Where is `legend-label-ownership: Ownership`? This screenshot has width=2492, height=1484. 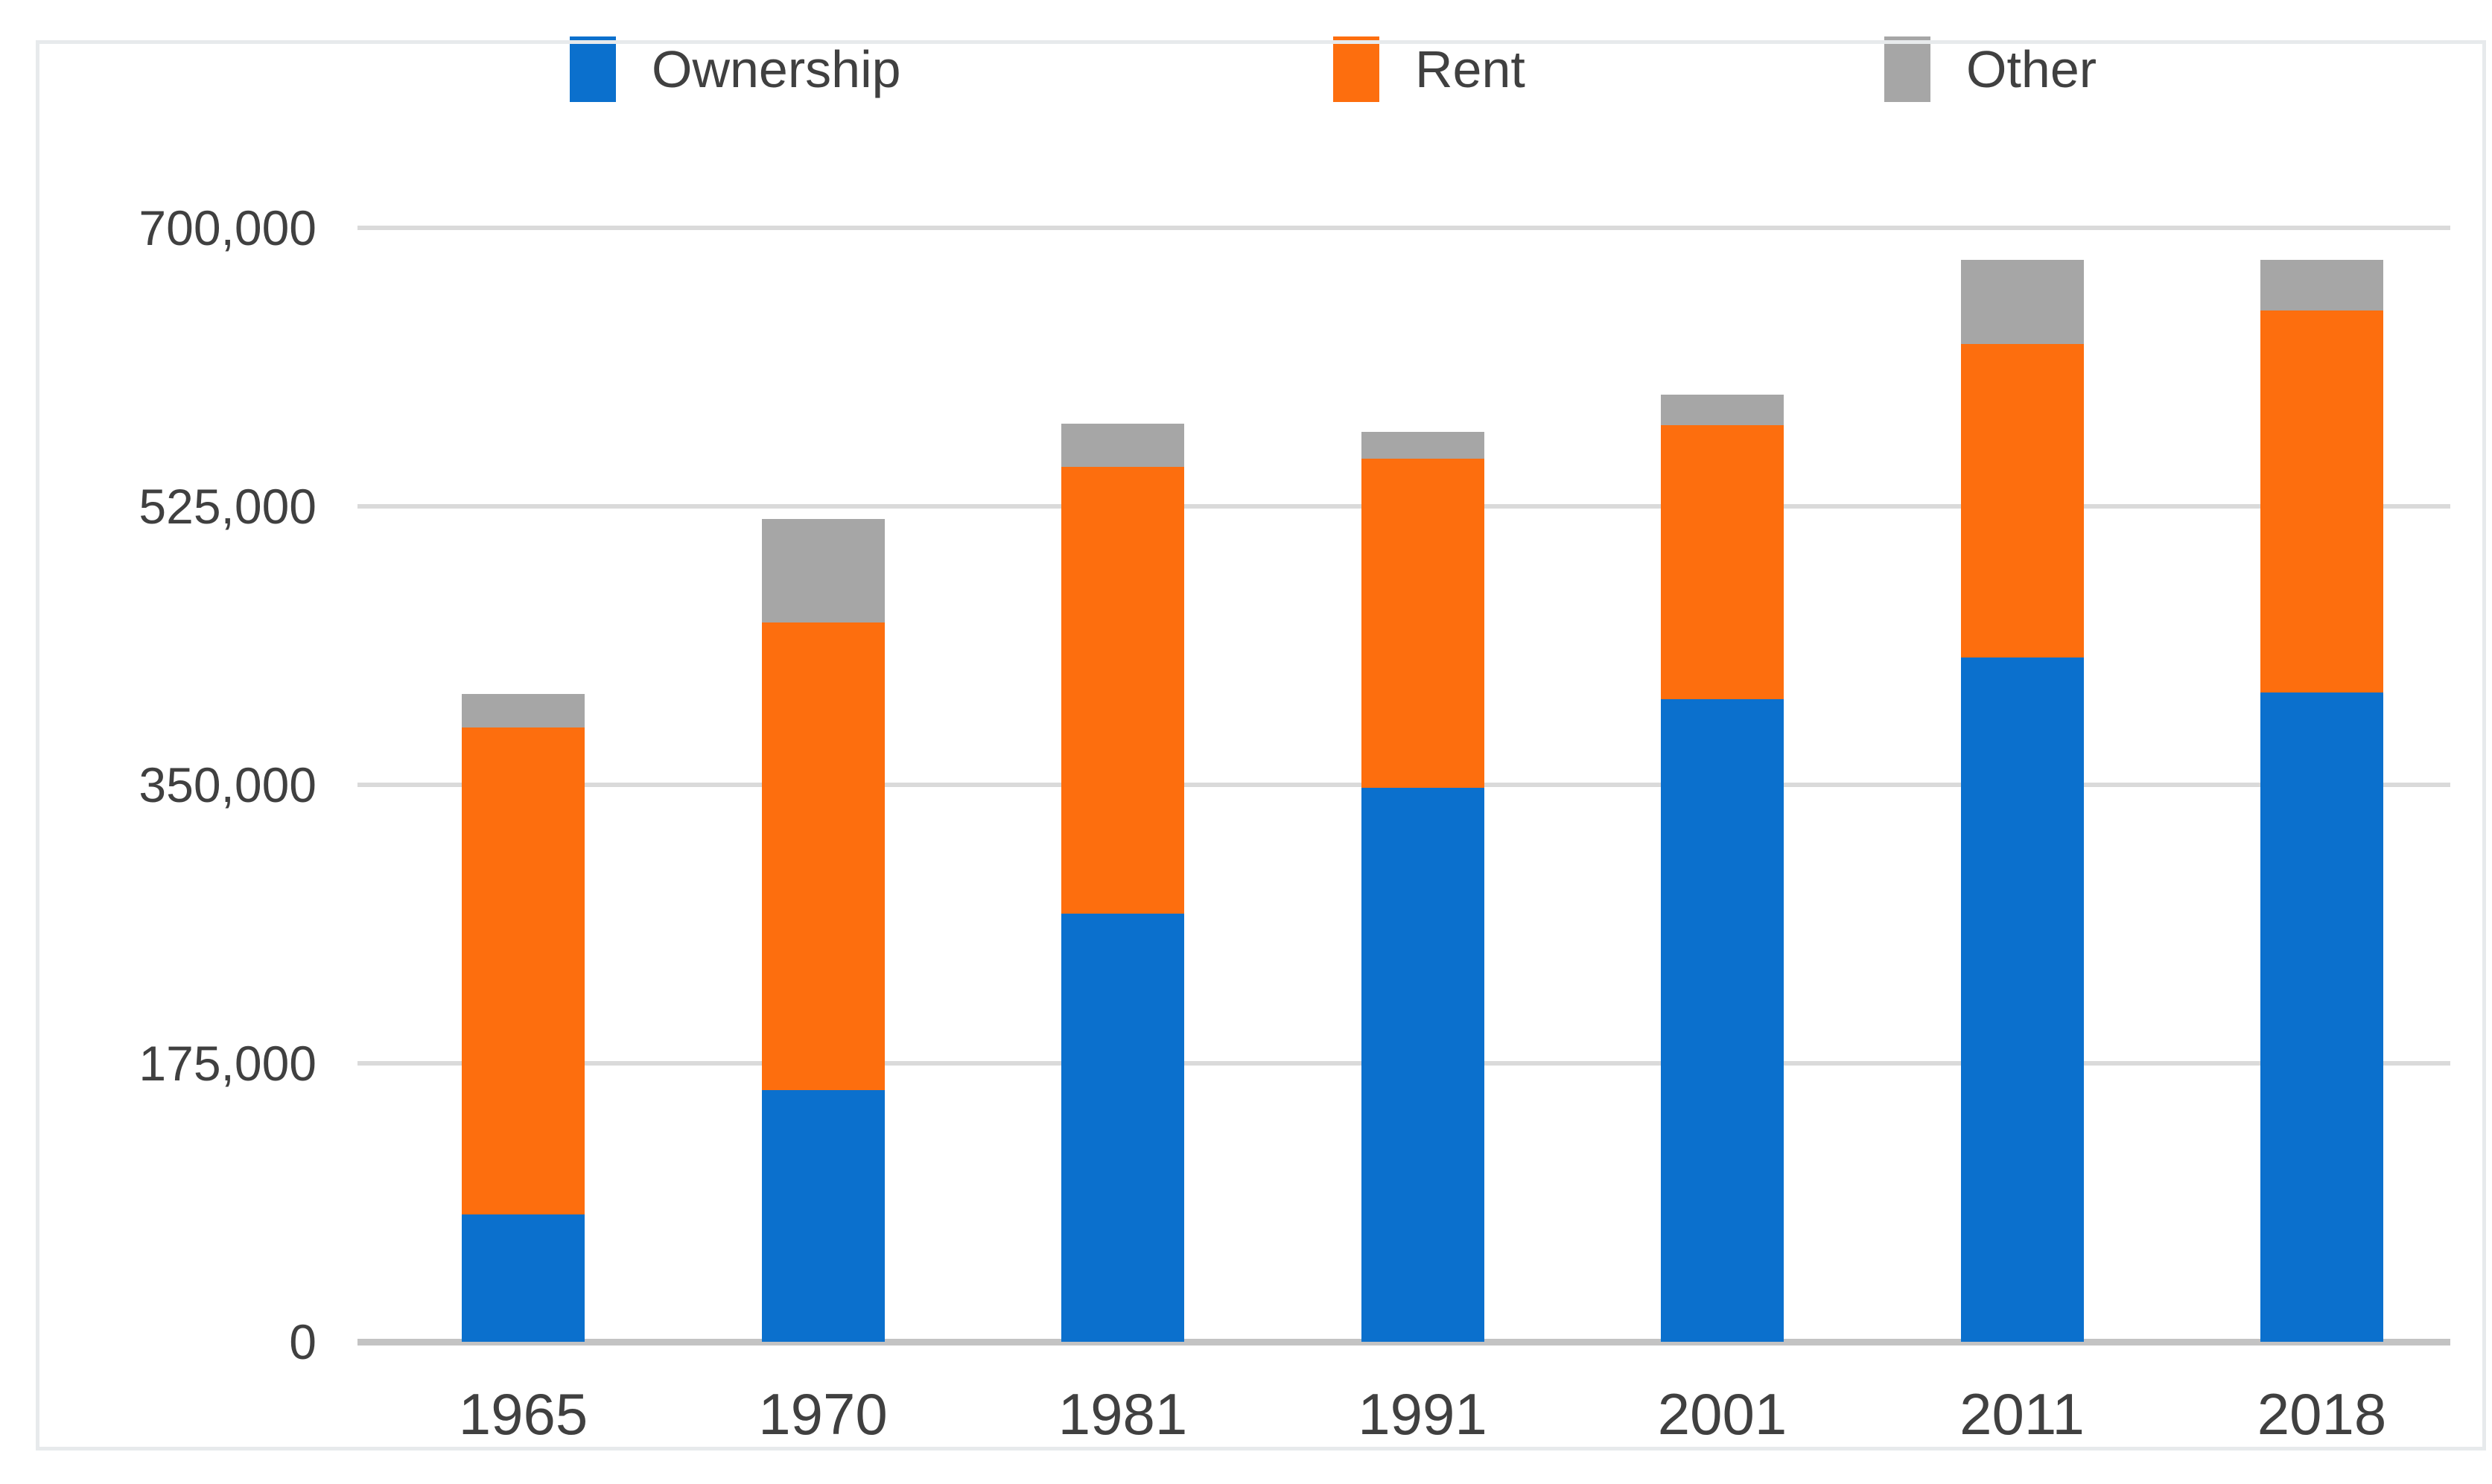
legend-label-ownership: Ownership is located at coordinates (776, 69).